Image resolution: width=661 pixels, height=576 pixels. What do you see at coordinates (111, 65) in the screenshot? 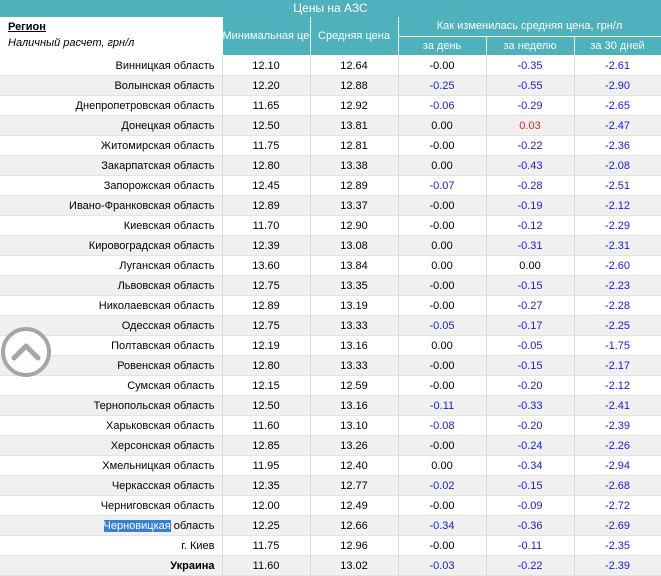
I see `region-cell: Винницкая область` at bounding box center [111, 65].